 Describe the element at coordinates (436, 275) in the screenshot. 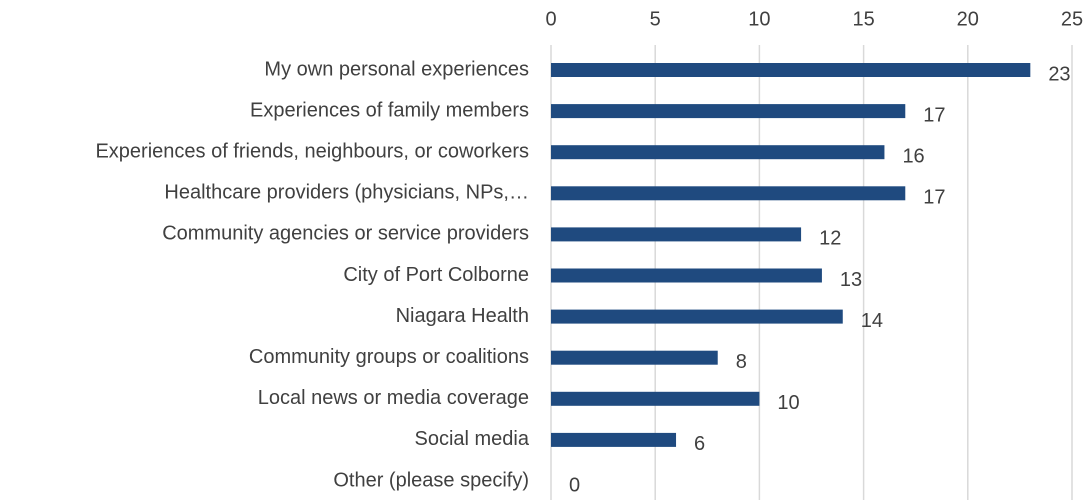

I see `y-tick-label: City of Port Colborne` at that location.